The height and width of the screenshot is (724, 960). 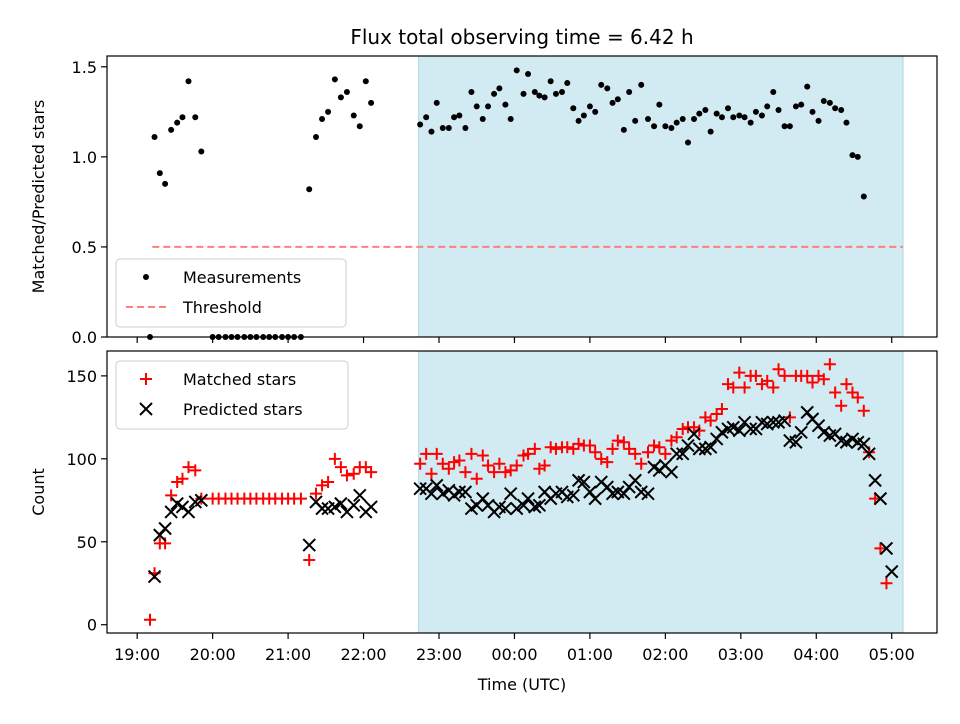 What do you see at coordinates (146, 379) in the screenshot?
I see `legend-matched-swatch` at bounding box center [146, 379].